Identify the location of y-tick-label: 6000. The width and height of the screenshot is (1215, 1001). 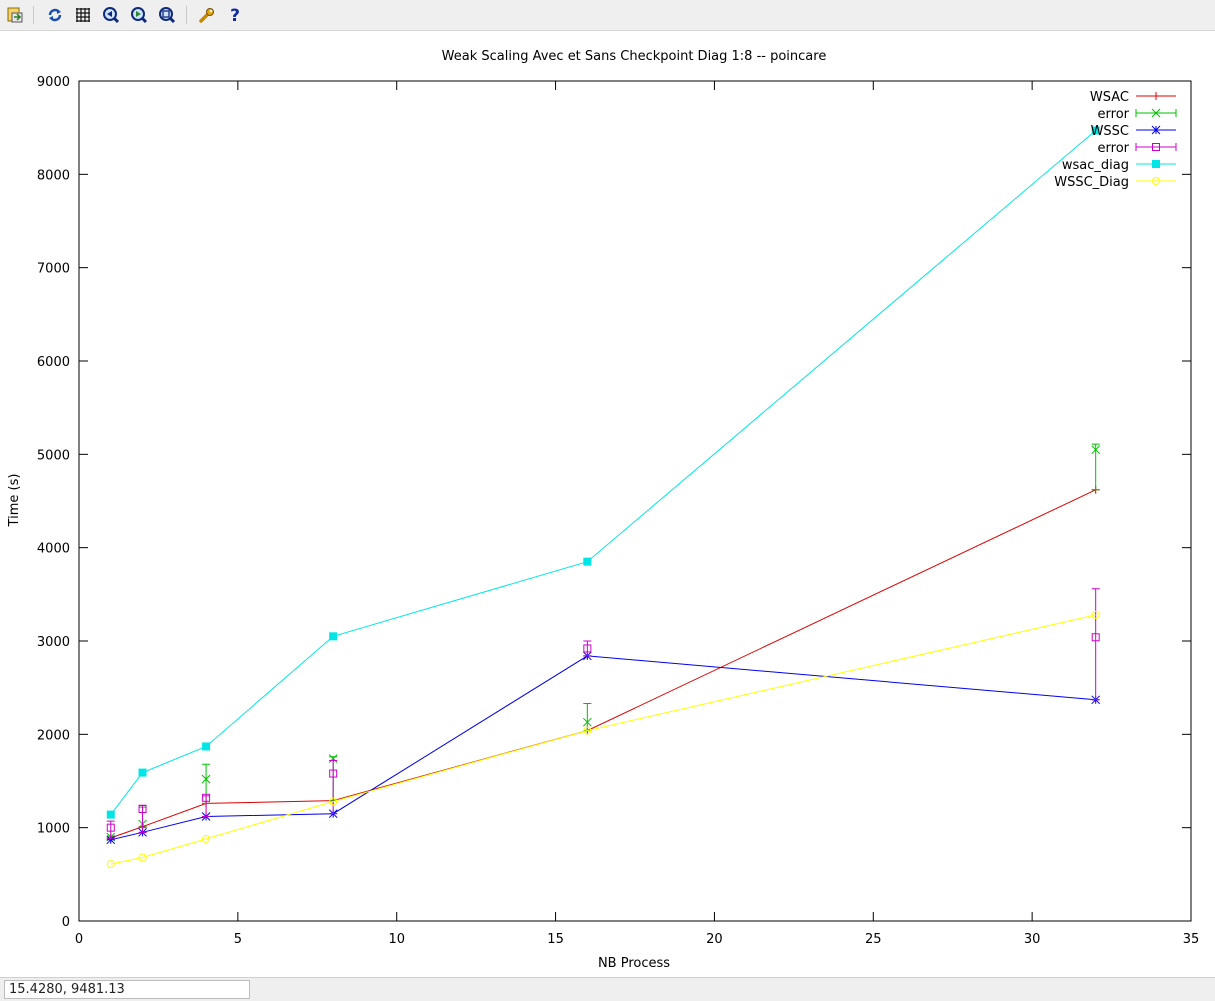
(53, 362).